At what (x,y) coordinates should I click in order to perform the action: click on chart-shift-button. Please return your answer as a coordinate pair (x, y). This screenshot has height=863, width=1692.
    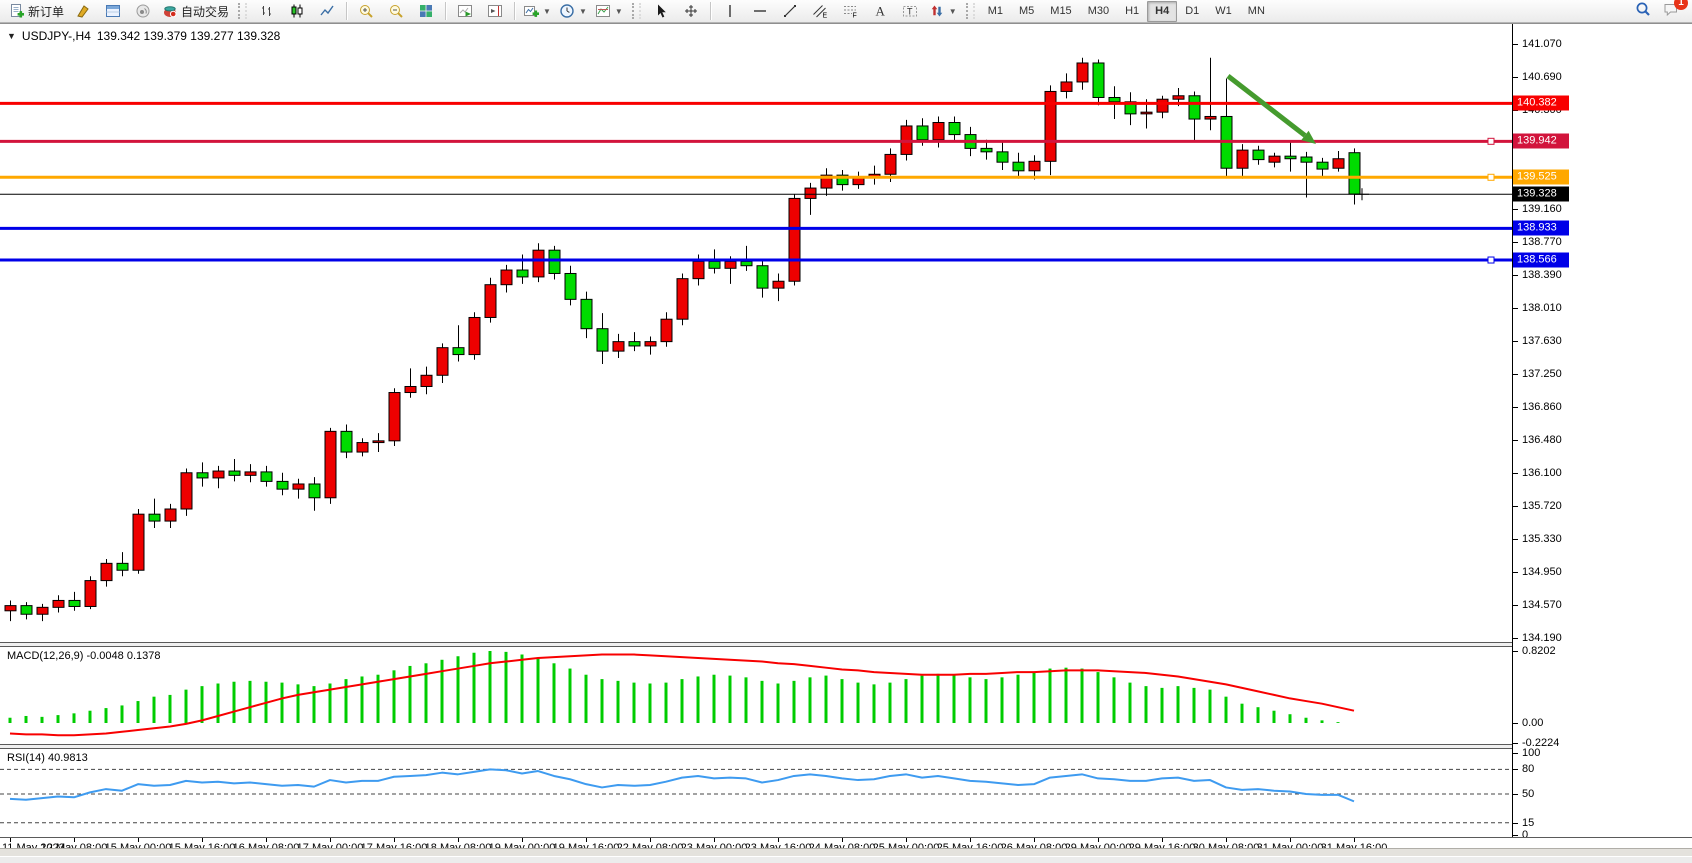
    Looking at the image, I should click on (495, 11).